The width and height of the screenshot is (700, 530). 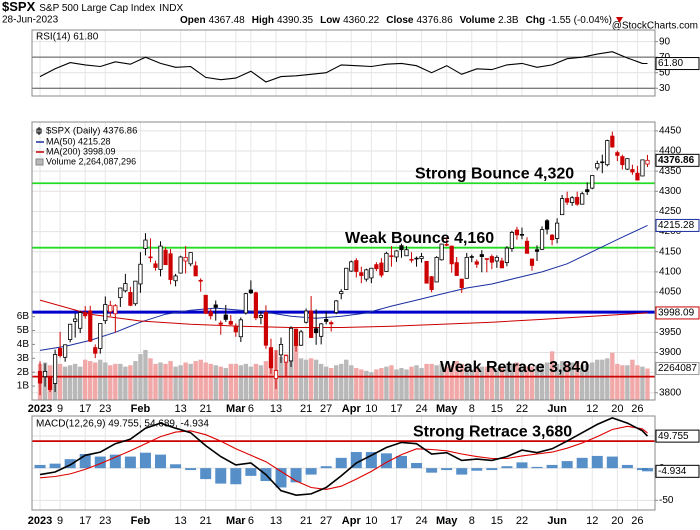 What do you see at coordinates (85, 521) in the screenshot?
I see `x-tick-label: 17` at bounding box center [85, 521].